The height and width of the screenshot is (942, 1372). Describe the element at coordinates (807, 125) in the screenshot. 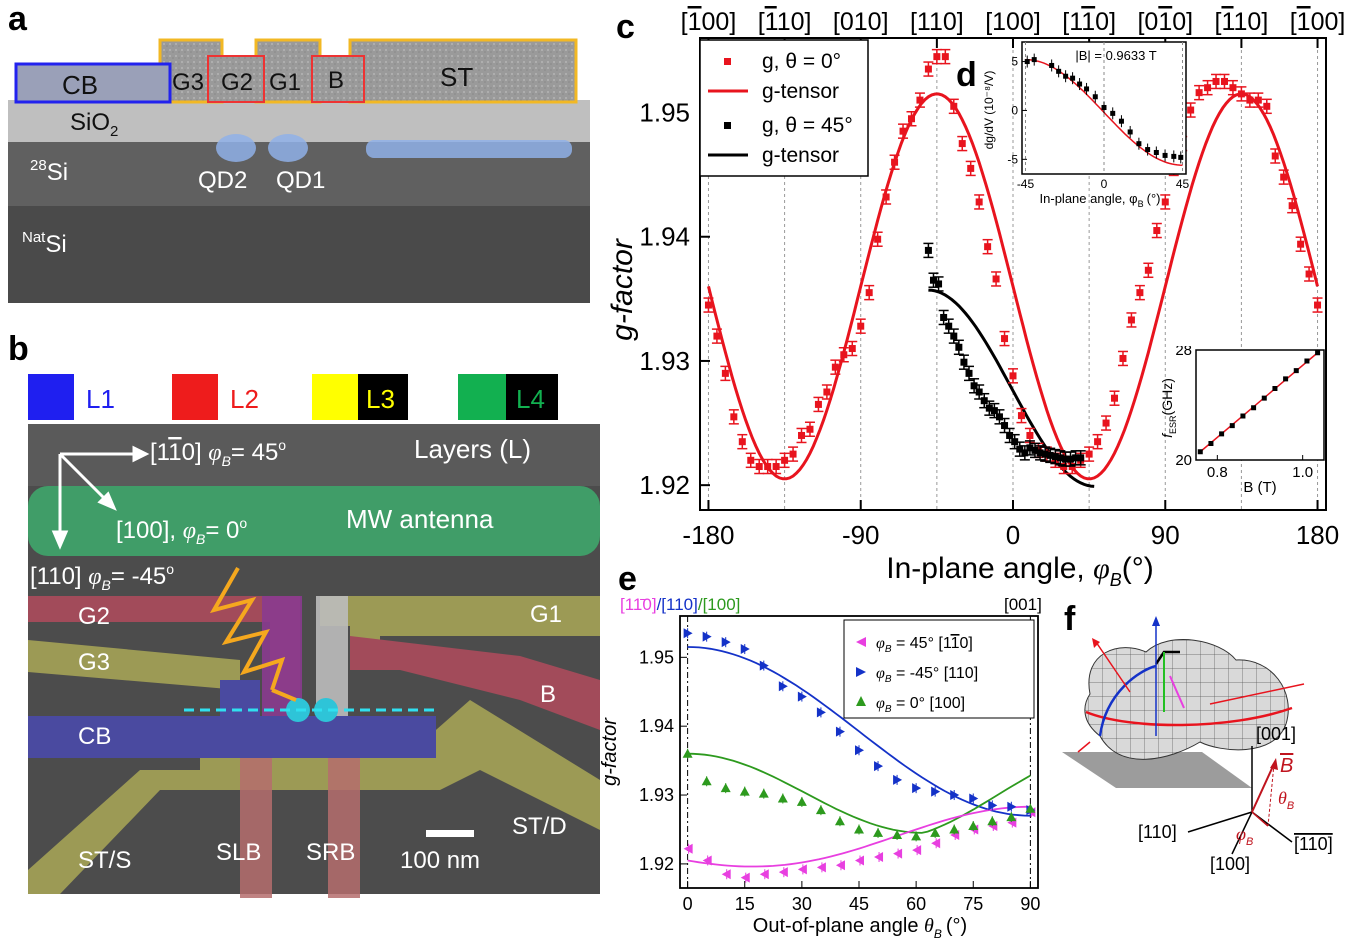

I see `legend-black-text: g, θ = 45°` at that location.